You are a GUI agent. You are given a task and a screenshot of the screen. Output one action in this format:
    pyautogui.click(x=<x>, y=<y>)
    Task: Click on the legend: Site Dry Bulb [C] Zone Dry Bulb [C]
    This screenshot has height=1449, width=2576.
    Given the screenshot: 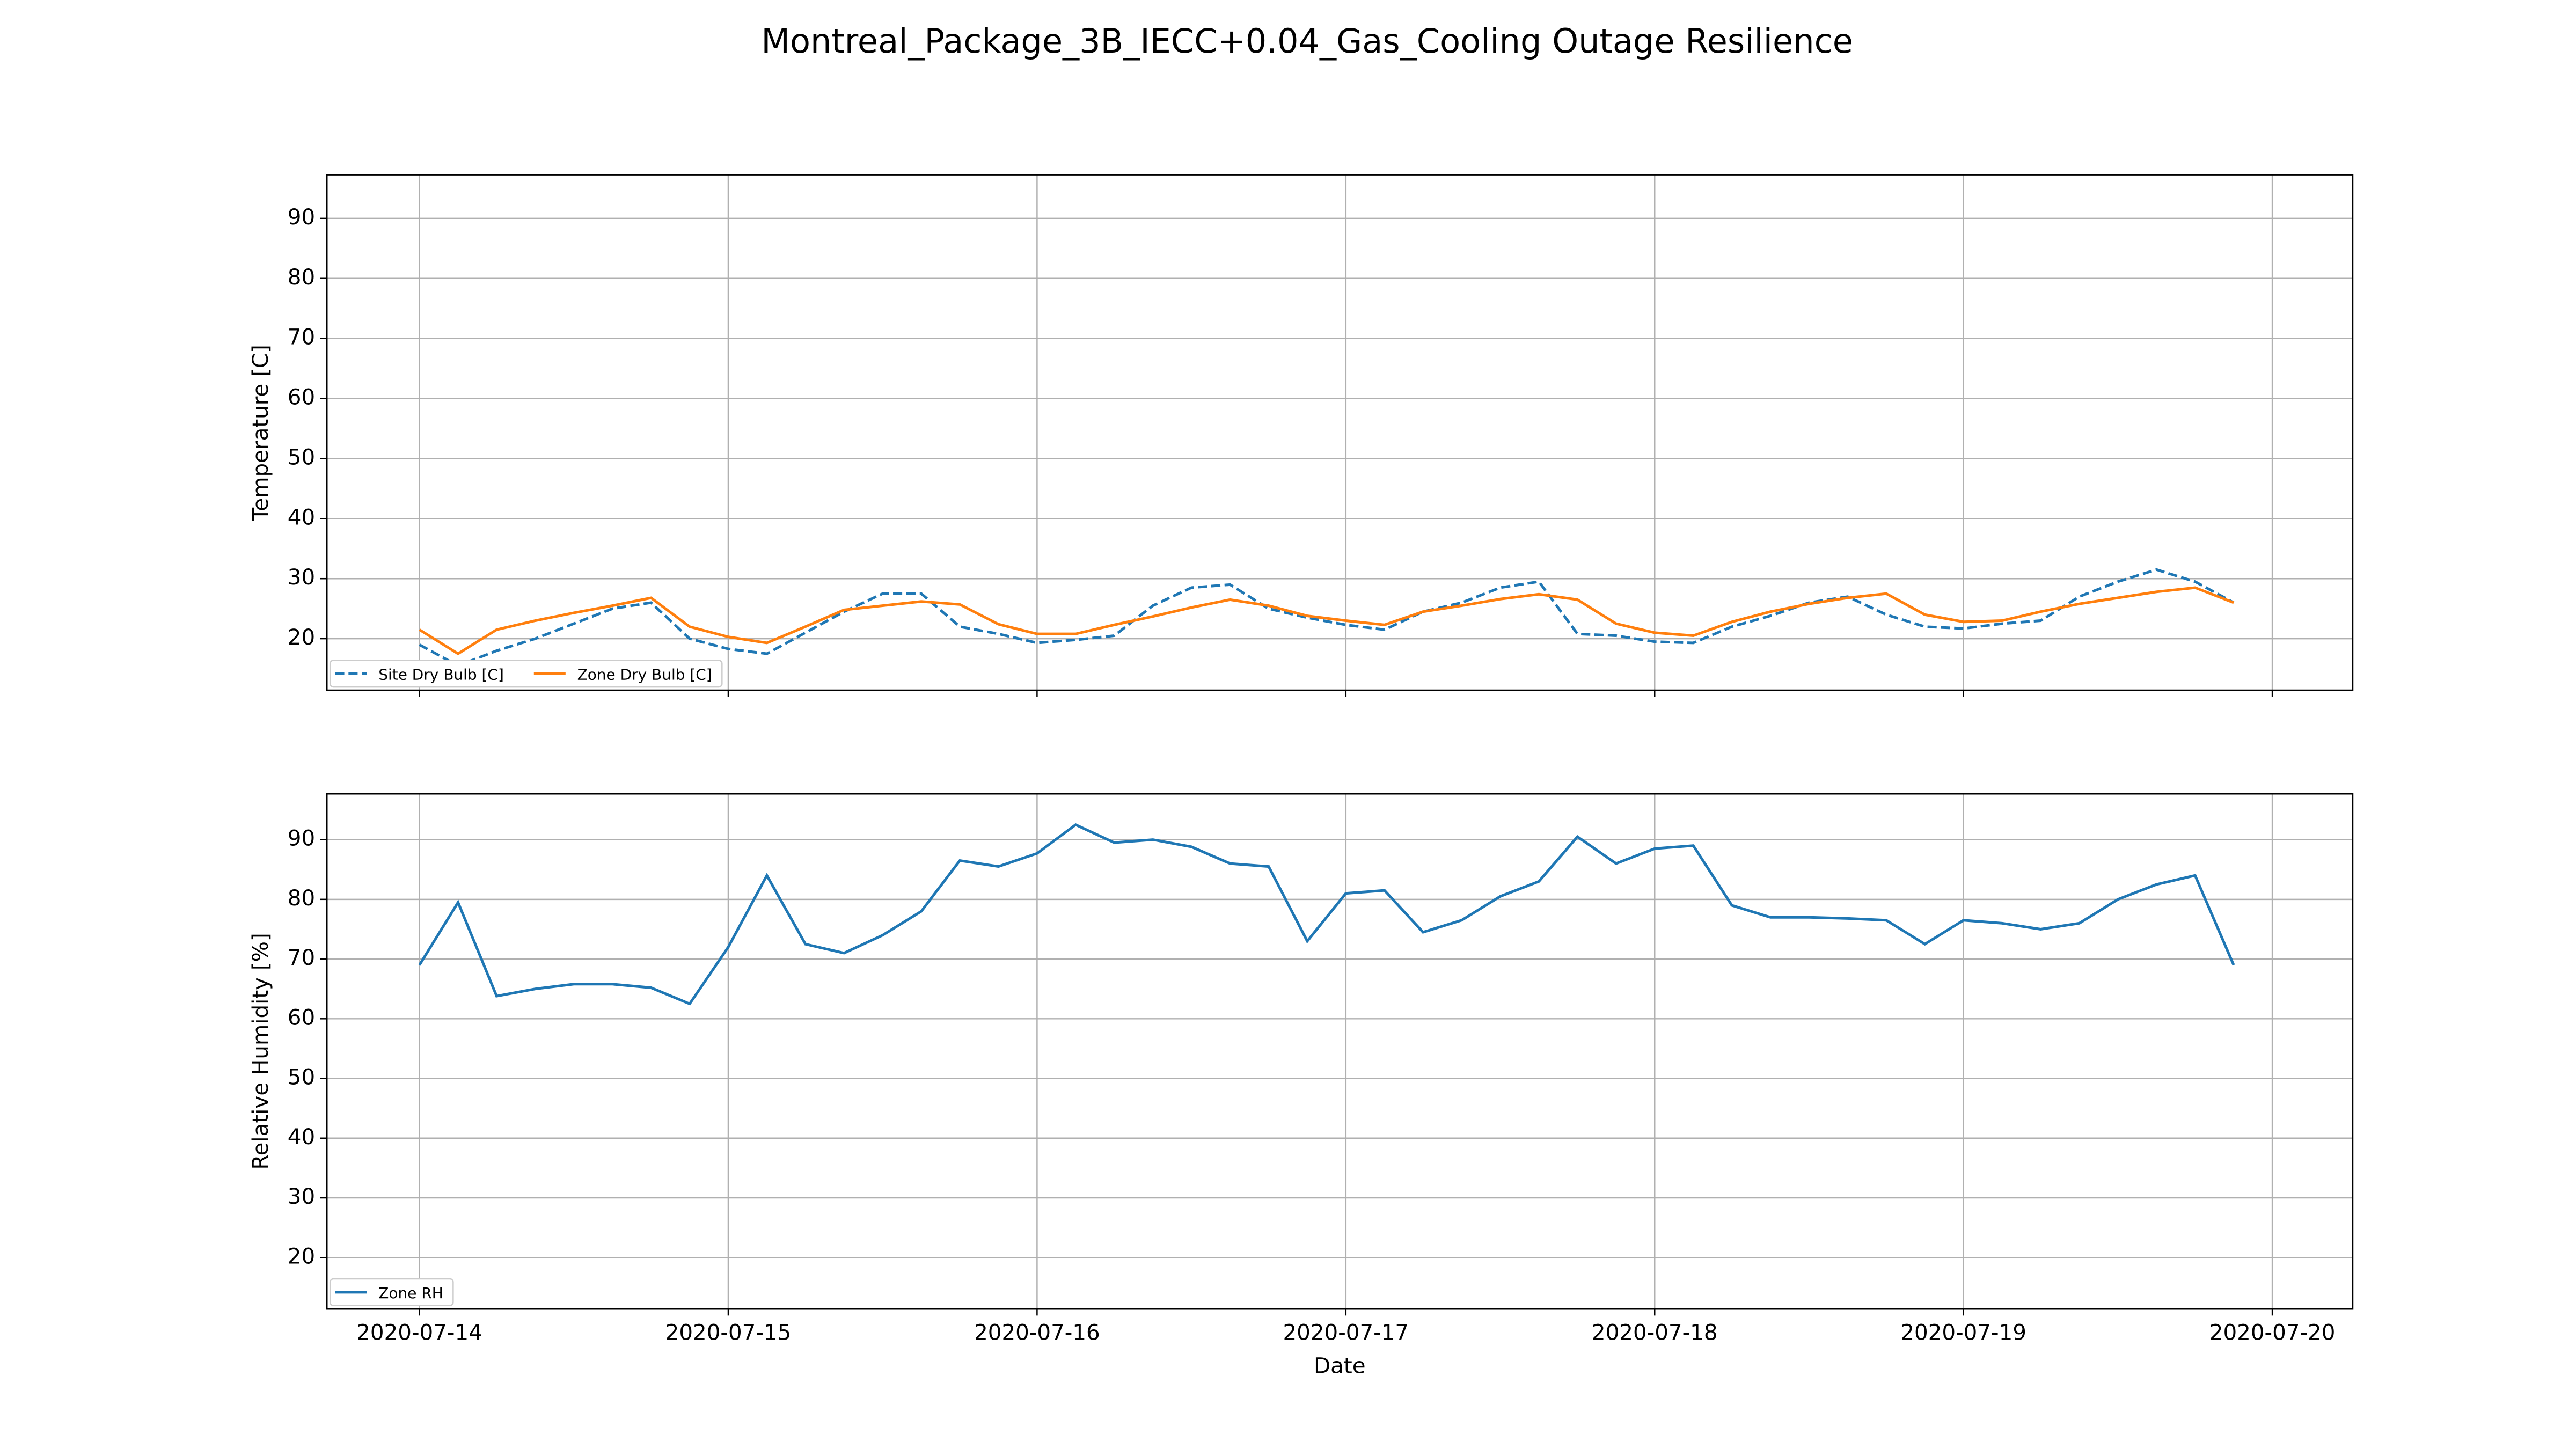 What is the action you would take?
    pyautogui.click(x=526, y=674)
    